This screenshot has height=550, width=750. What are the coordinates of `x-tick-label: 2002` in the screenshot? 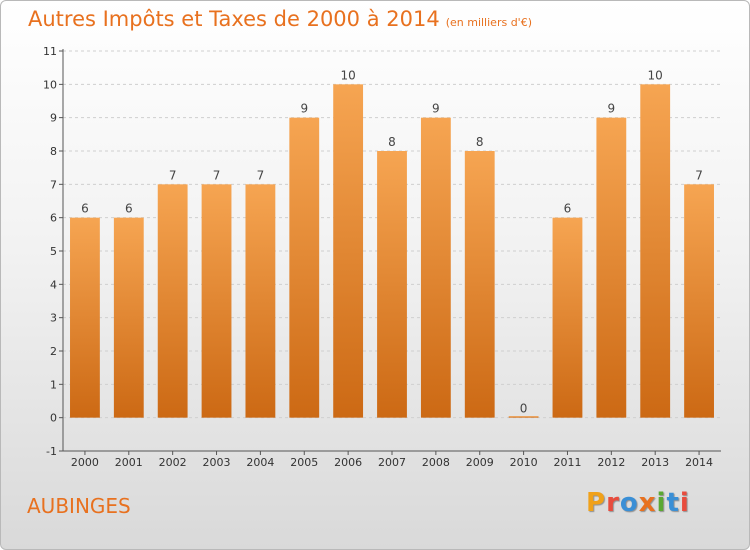 It's located at (173, 462).